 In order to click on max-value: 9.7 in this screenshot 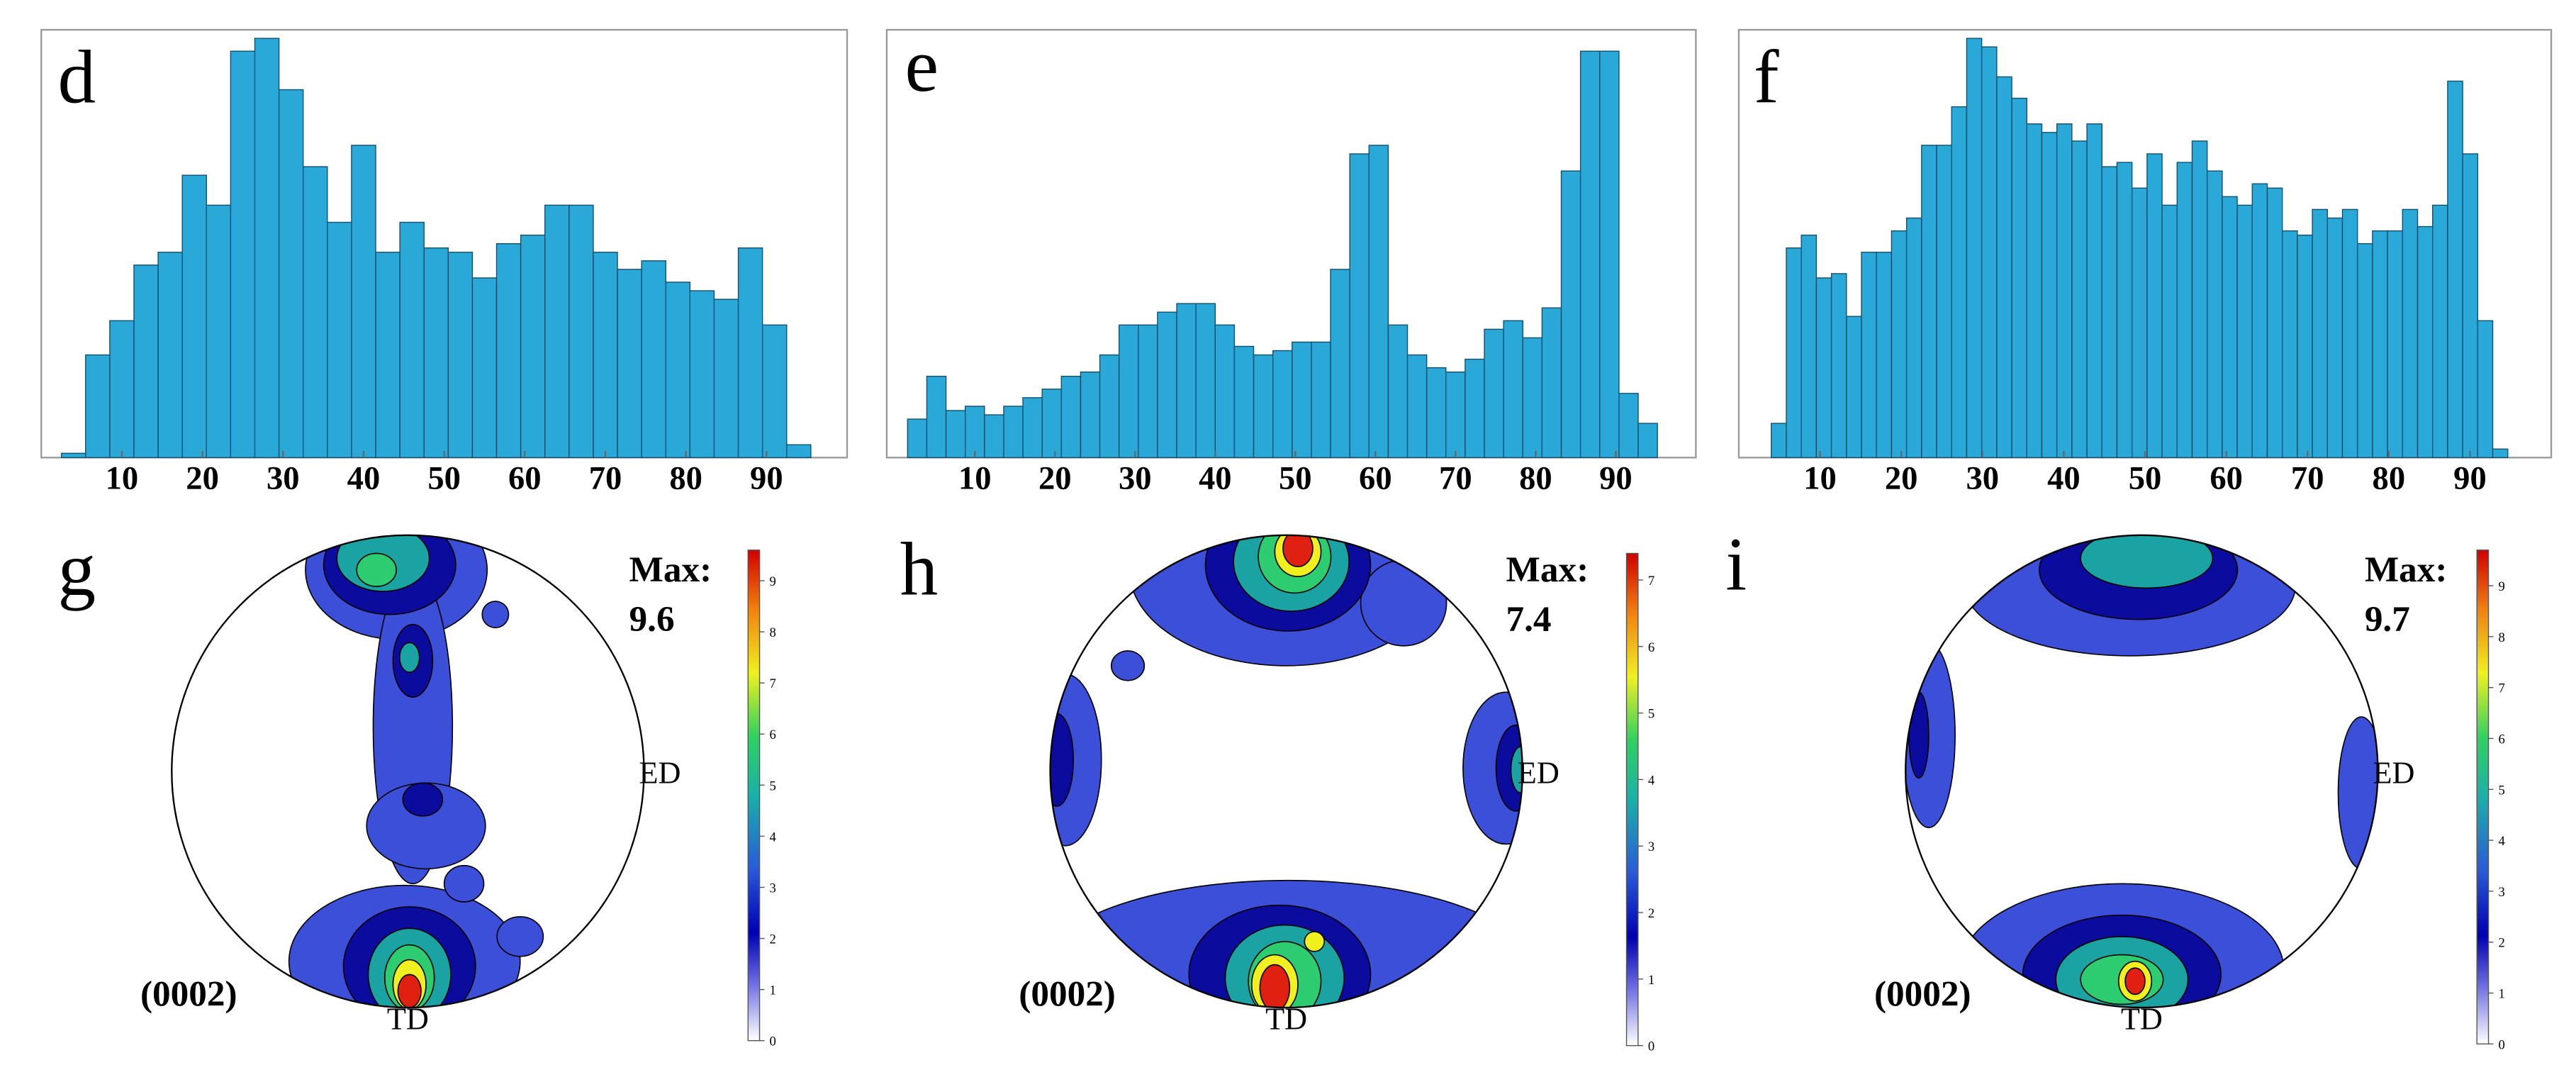, I will do `click(2387, 620)`.